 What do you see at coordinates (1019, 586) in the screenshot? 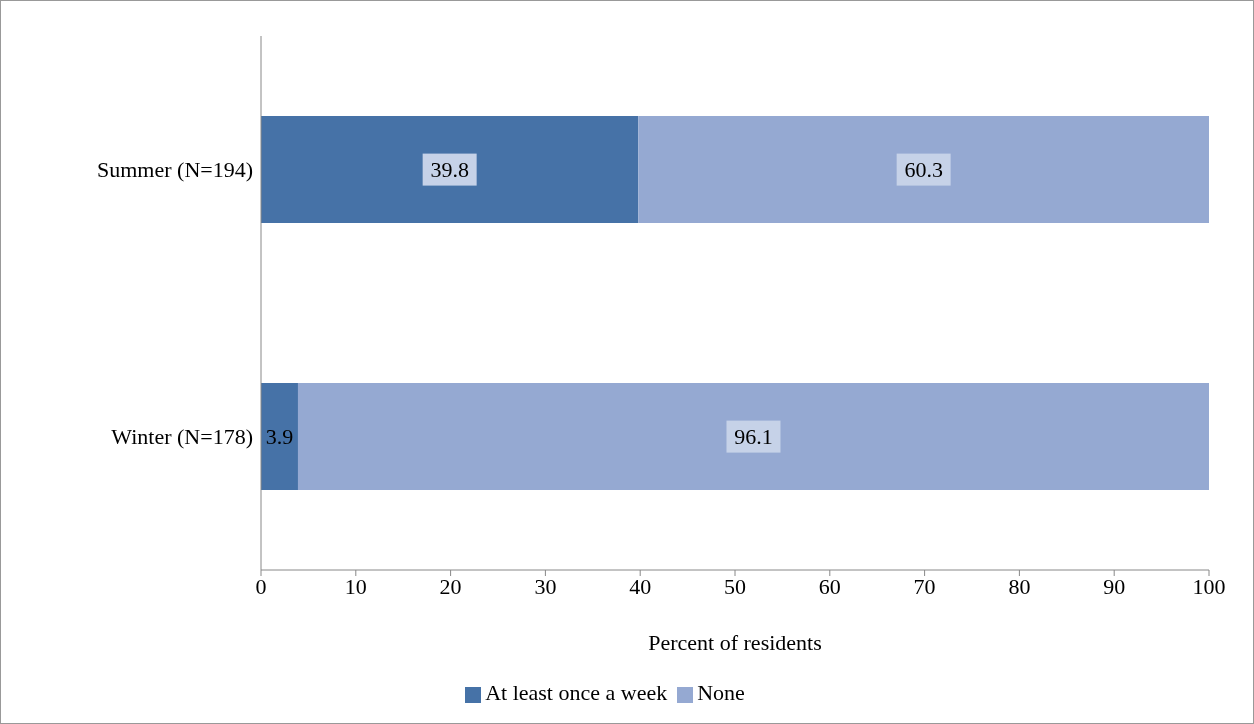
I see `x-tick-label: 80` at bounding box center [1019, 586].